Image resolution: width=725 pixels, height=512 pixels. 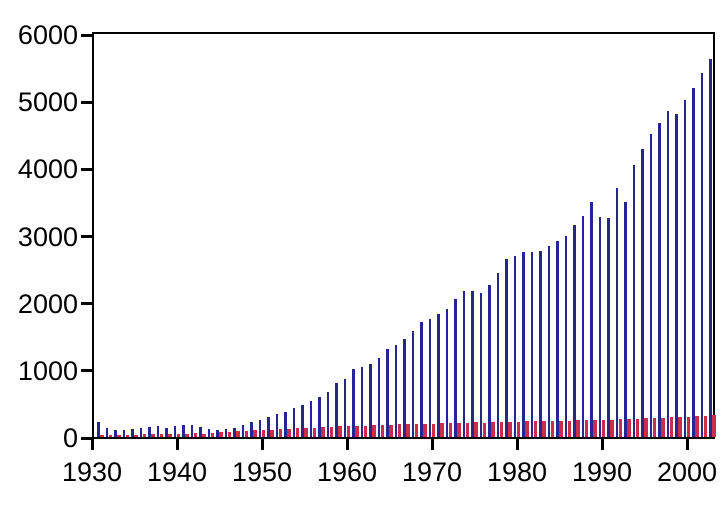 What do you see at coordinates (408, 430) in the screenshot?
I see `bar-series-2-crimson-1966` at bounding box center [408, 430].